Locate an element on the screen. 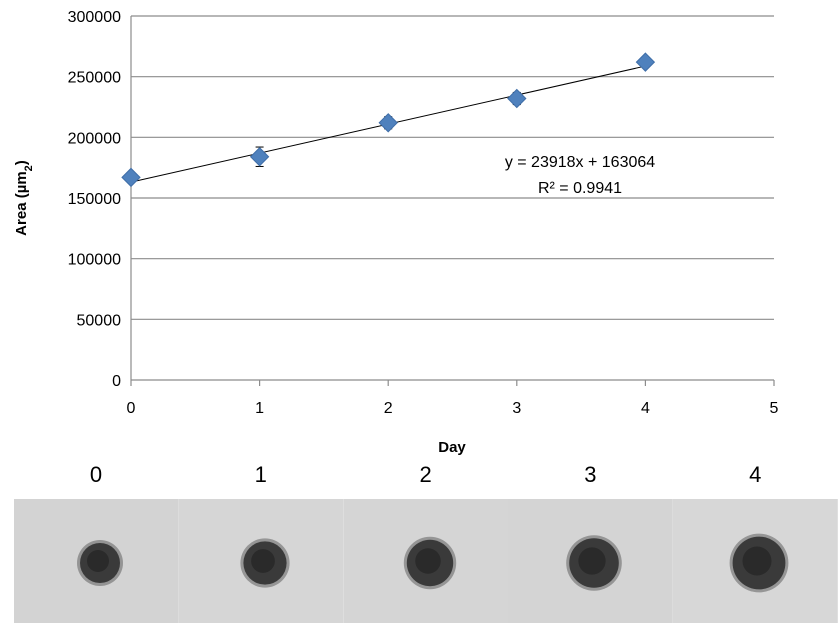  data-points is located at coordinates (388, 120).